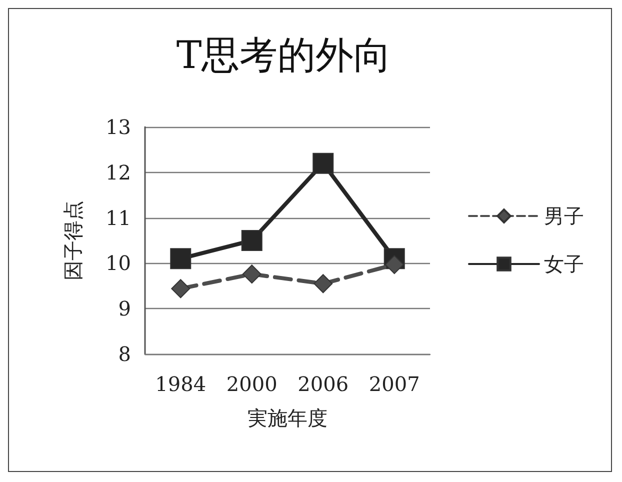 The height and width of the screenshot is (482, 622). Describe the element at coordinates (124, 308) in the screenshot. I see `y-tick-label: 9` at that location.